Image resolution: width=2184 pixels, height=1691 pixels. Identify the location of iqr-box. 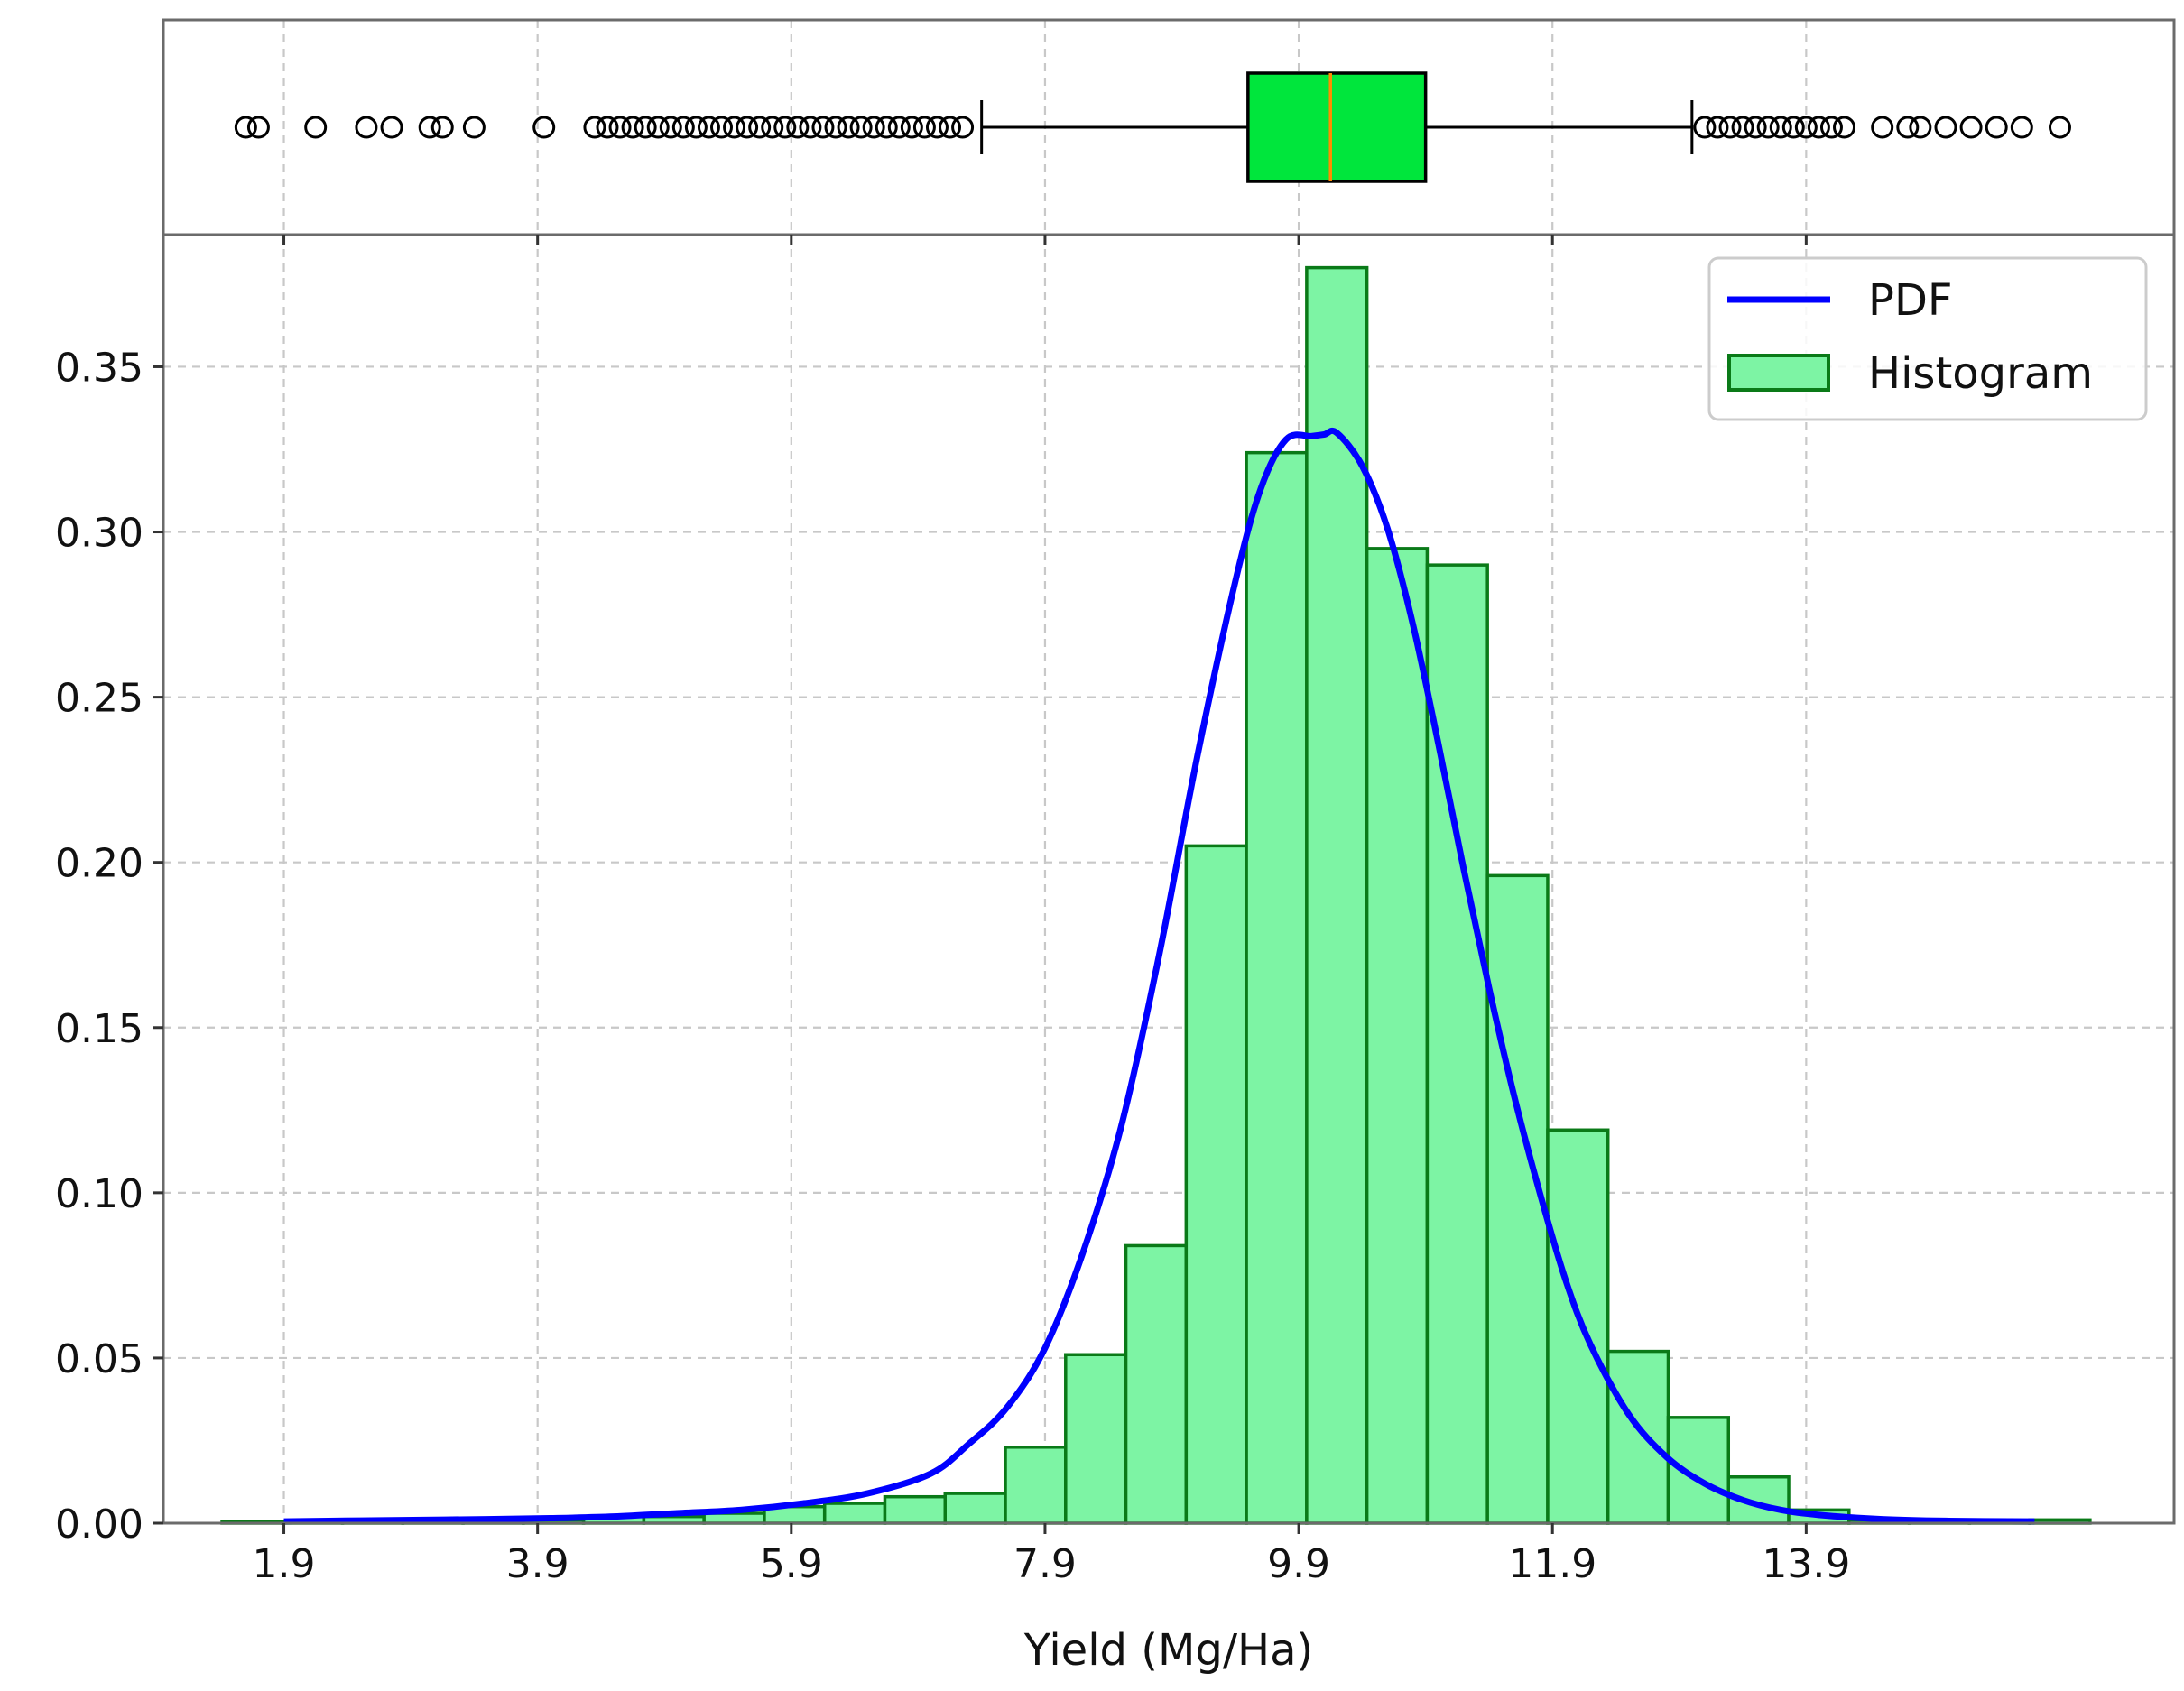
(1337, 127).